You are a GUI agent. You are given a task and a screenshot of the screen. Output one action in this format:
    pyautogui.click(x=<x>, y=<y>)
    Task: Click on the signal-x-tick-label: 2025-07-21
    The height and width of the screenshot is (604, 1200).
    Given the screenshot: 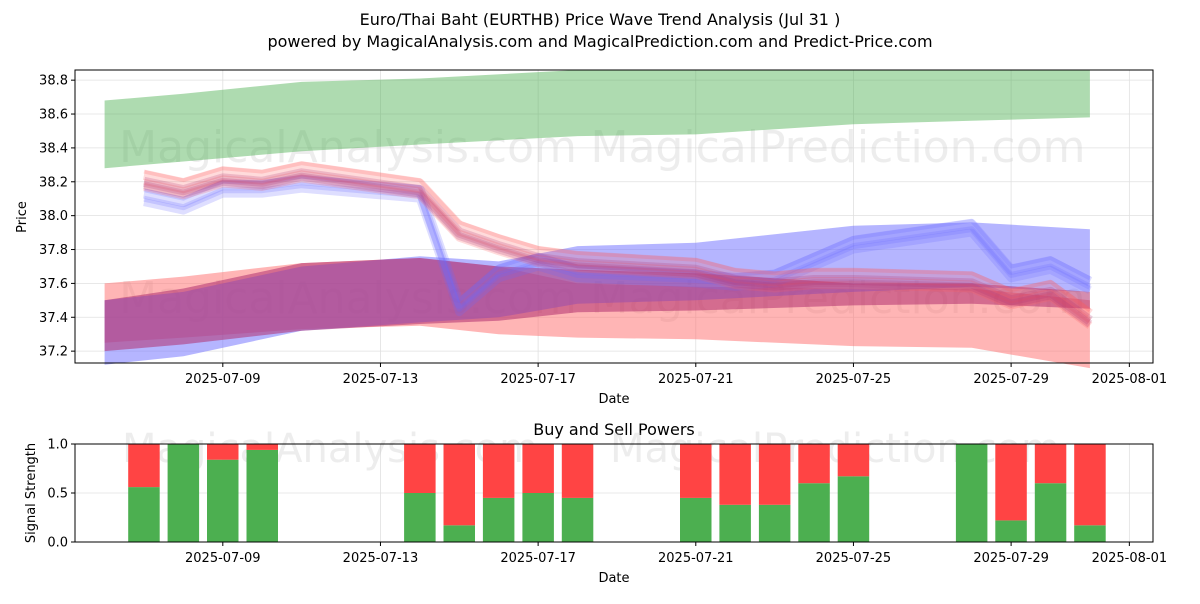 What is the action you would take?
    pyautogui.click(x=696, y=558)
    